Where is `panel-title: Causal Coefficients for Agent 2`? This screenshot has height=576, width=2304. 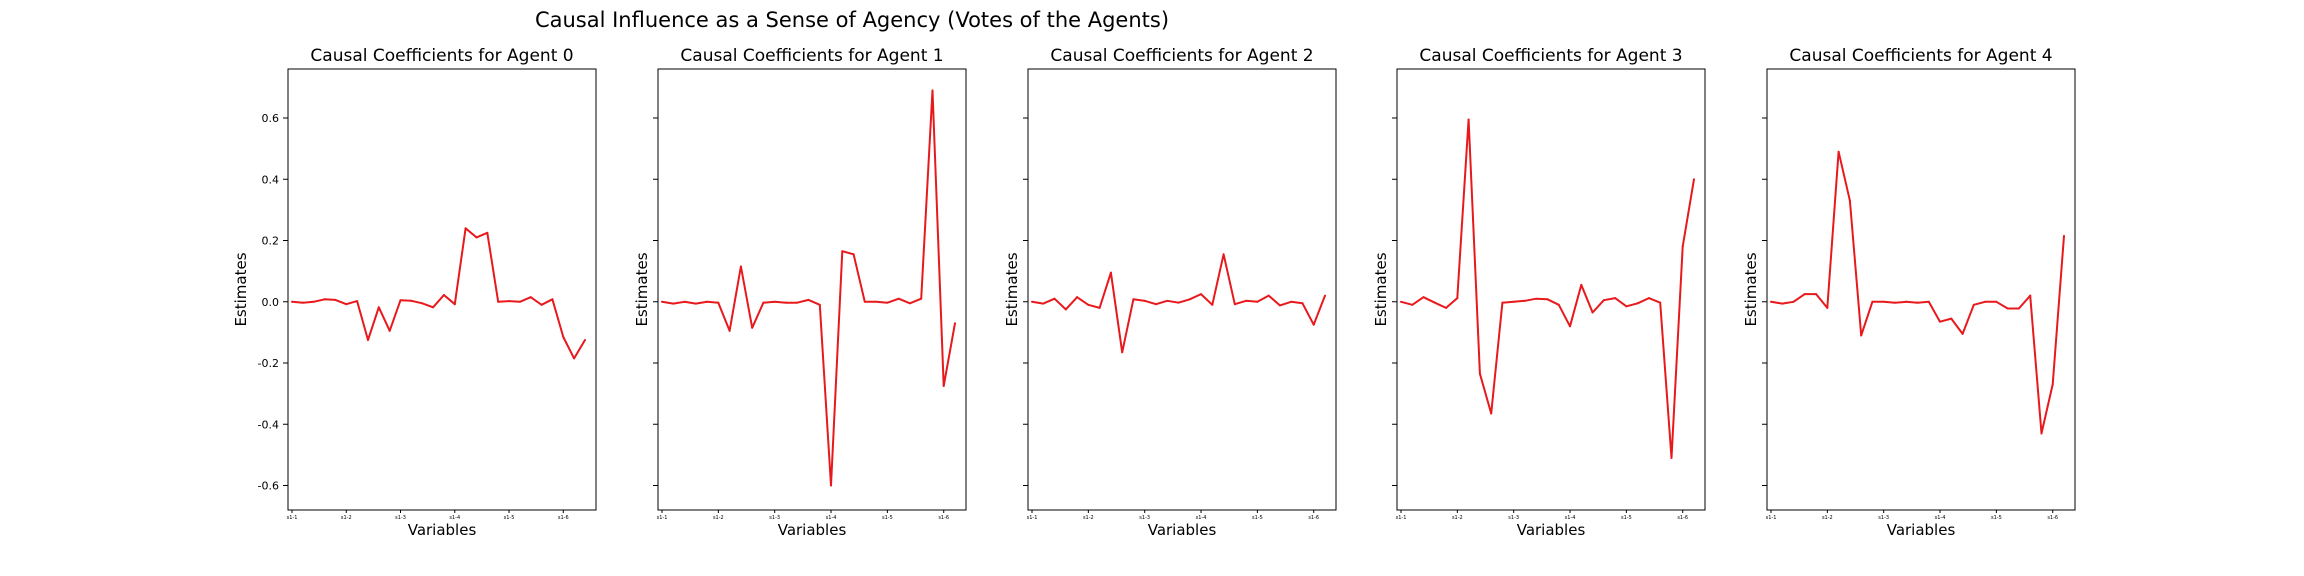 panel-title: Causal Coefficients for Agent 2 is located at coordinates (1181, 56).